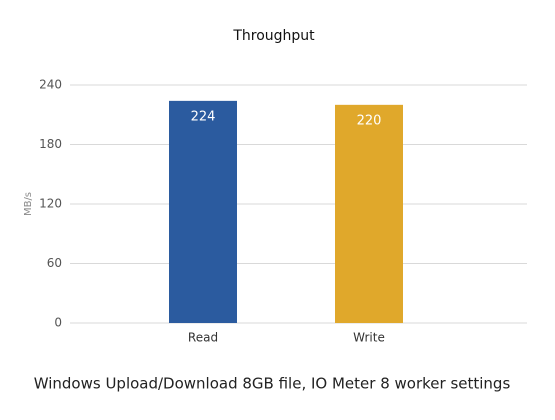 Image resolution: width=555 pixels, height=420 pixels. What do you see at coordinates (58, 323) in the screenshot?
I see `y-tick-label: 0` at bounding box center [58, 323].